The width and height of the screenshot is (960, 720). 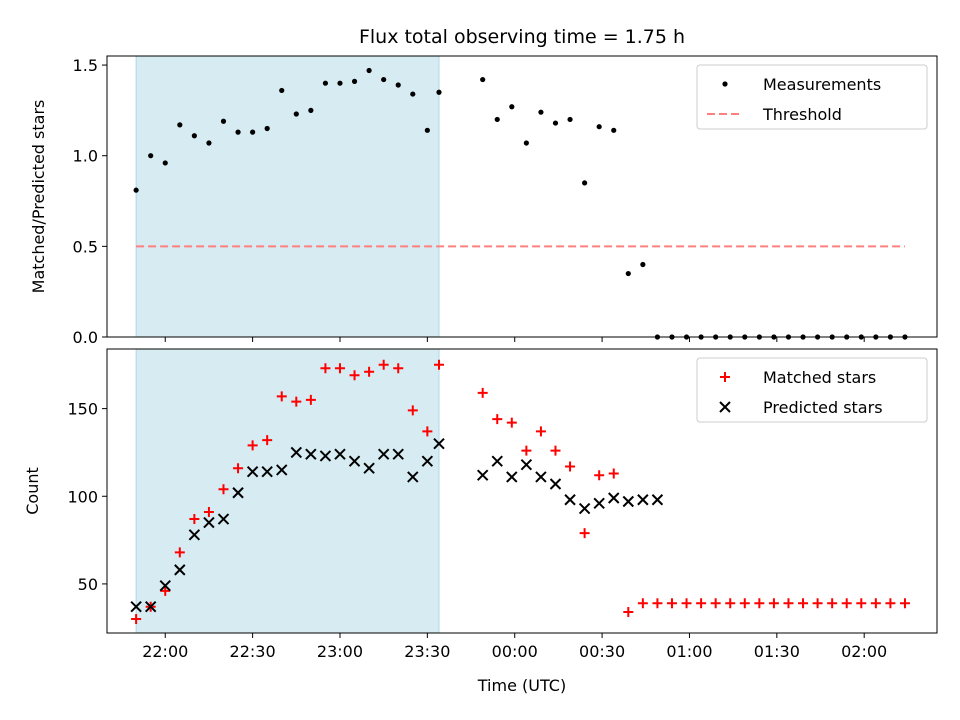 What do you see at coordinates (165, 651) in the screenshot?
I see `x-tick-label: 22:00` at bounding box center [165, 651].